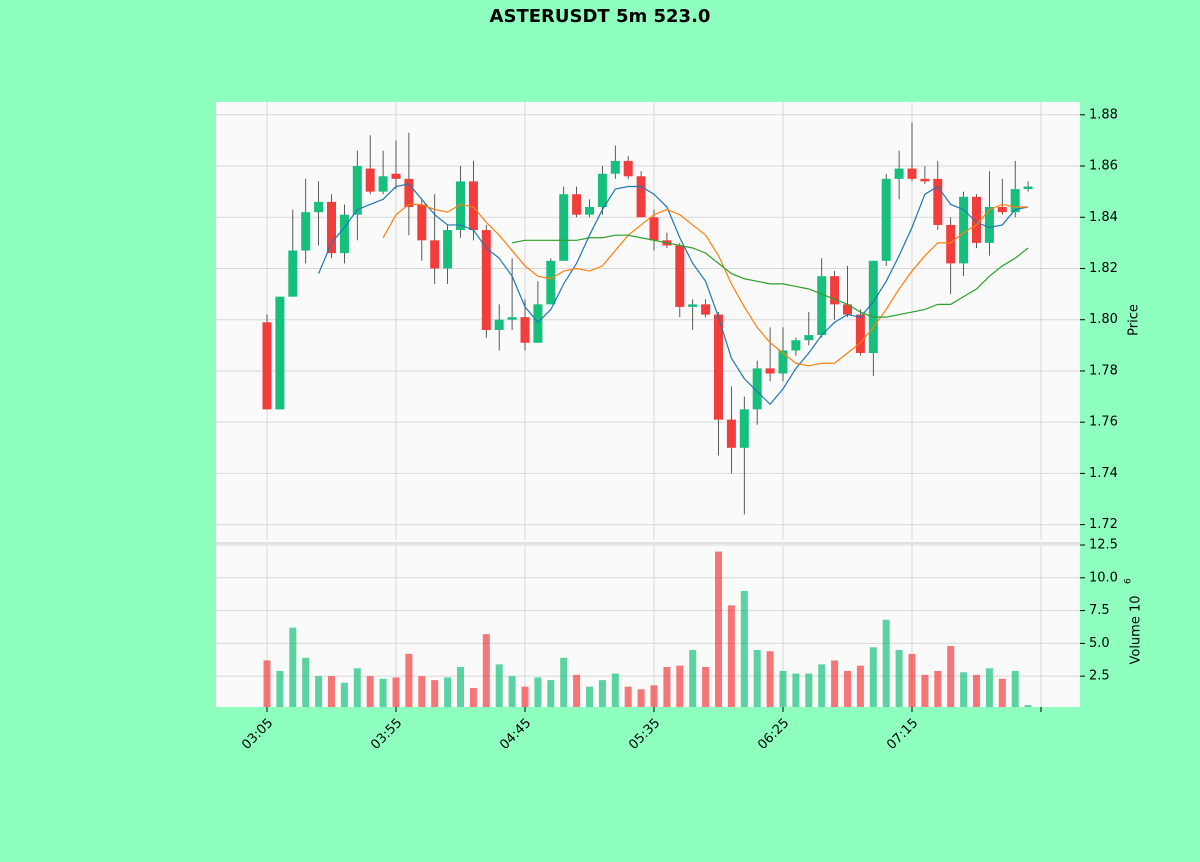 The height and width of the screenshot is (862, 1200). I want to click on y-tick-label: 1.82, so click(1103, 268).